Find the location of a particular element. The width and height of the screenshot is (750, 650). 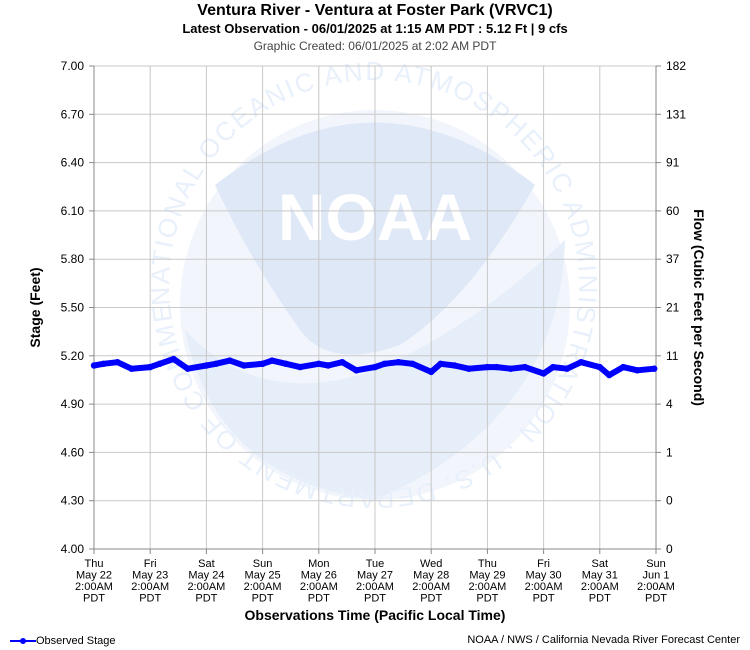

y-tick-label: 5.50 is located at coordinates (73, 308).